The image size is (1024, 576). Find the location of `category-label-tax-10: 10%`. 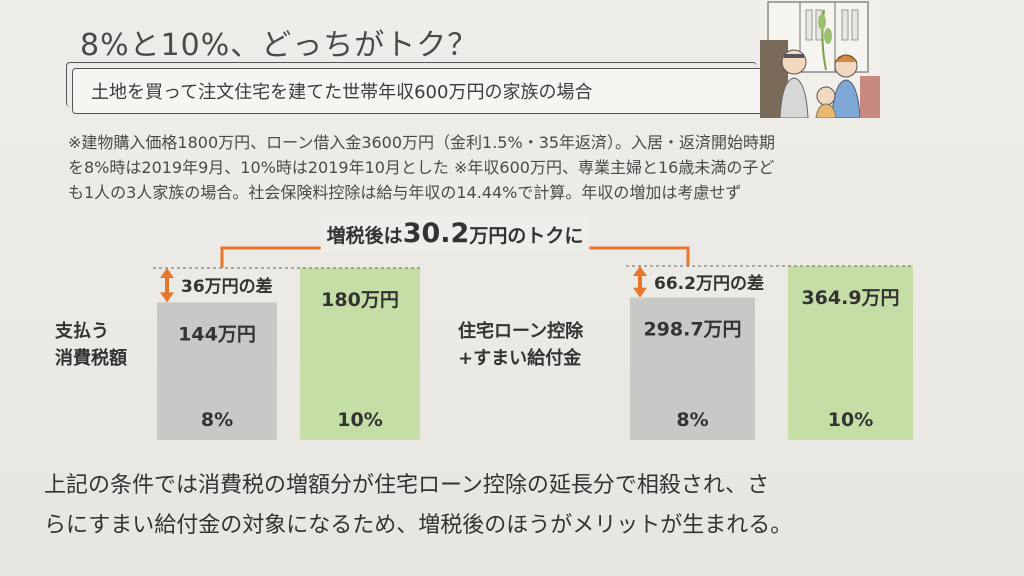

category-label-tax-10: 10% is located at coordinates (359, 420).